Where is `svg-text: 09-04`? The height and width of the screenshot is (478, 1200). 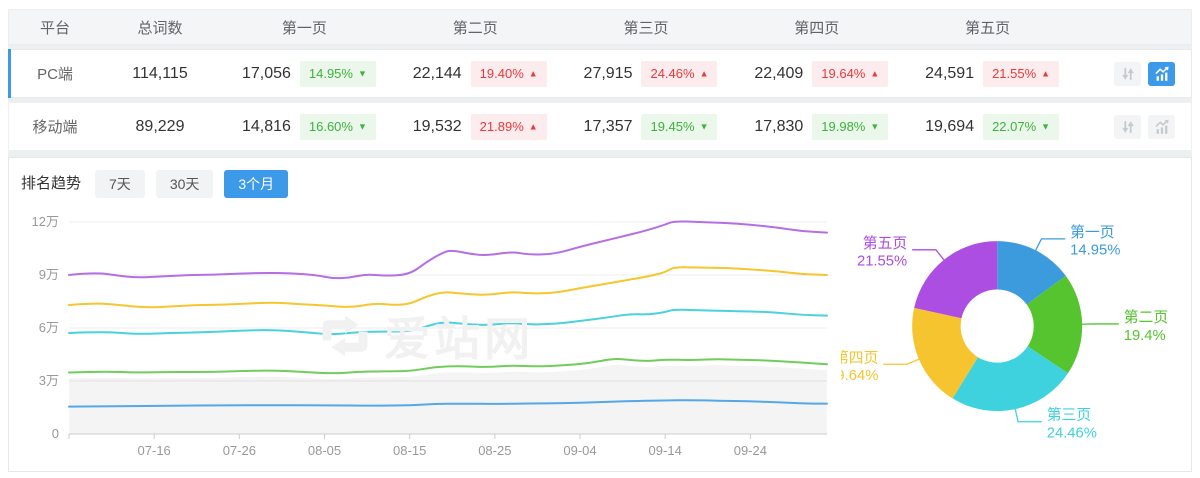 svg-text: 09-04 is located at coordinates (579, 450).